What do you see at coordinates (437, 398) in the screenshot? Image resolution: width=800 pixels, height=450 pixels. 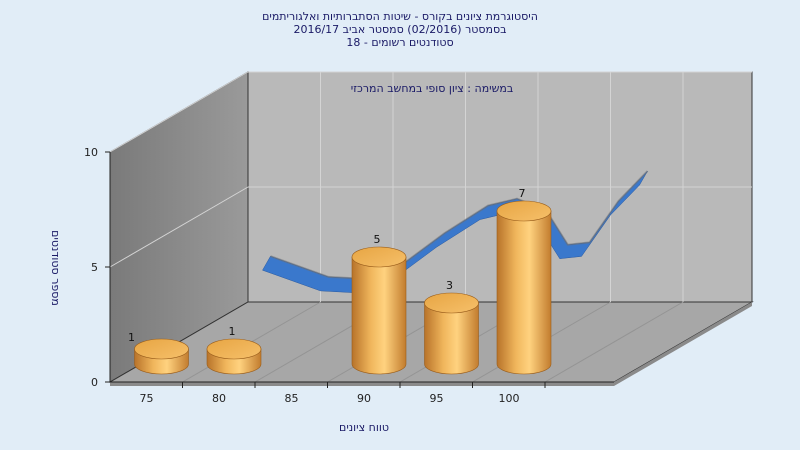 I see `x-tick-label: 95` at bounding box center [437, 398].